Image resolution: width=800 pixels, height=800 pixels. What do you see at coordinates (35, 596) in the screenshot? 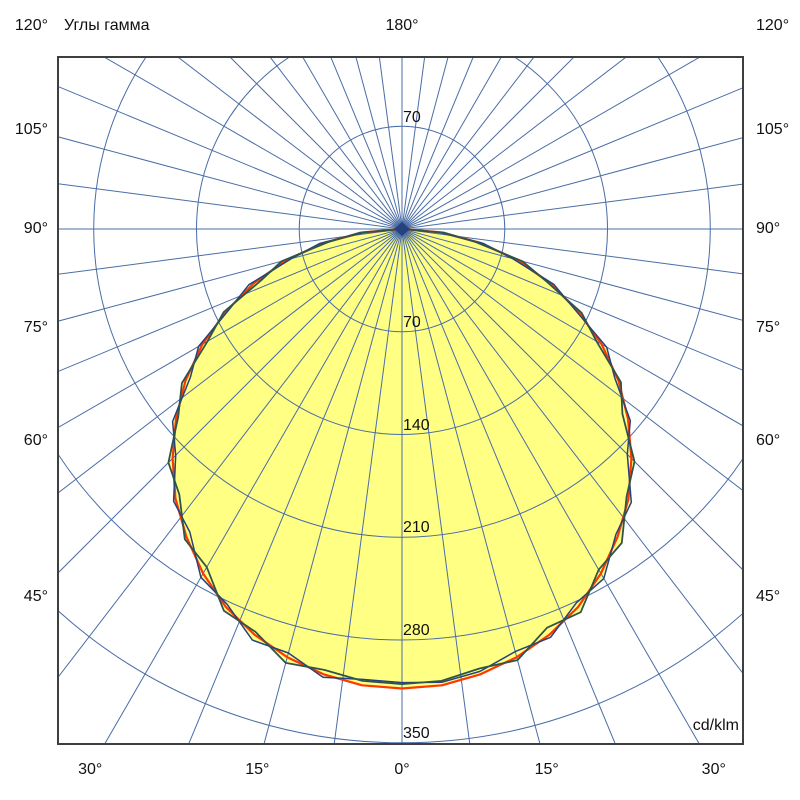
I see `gamma-label-left: 45°` at bounding box center [35, 596].